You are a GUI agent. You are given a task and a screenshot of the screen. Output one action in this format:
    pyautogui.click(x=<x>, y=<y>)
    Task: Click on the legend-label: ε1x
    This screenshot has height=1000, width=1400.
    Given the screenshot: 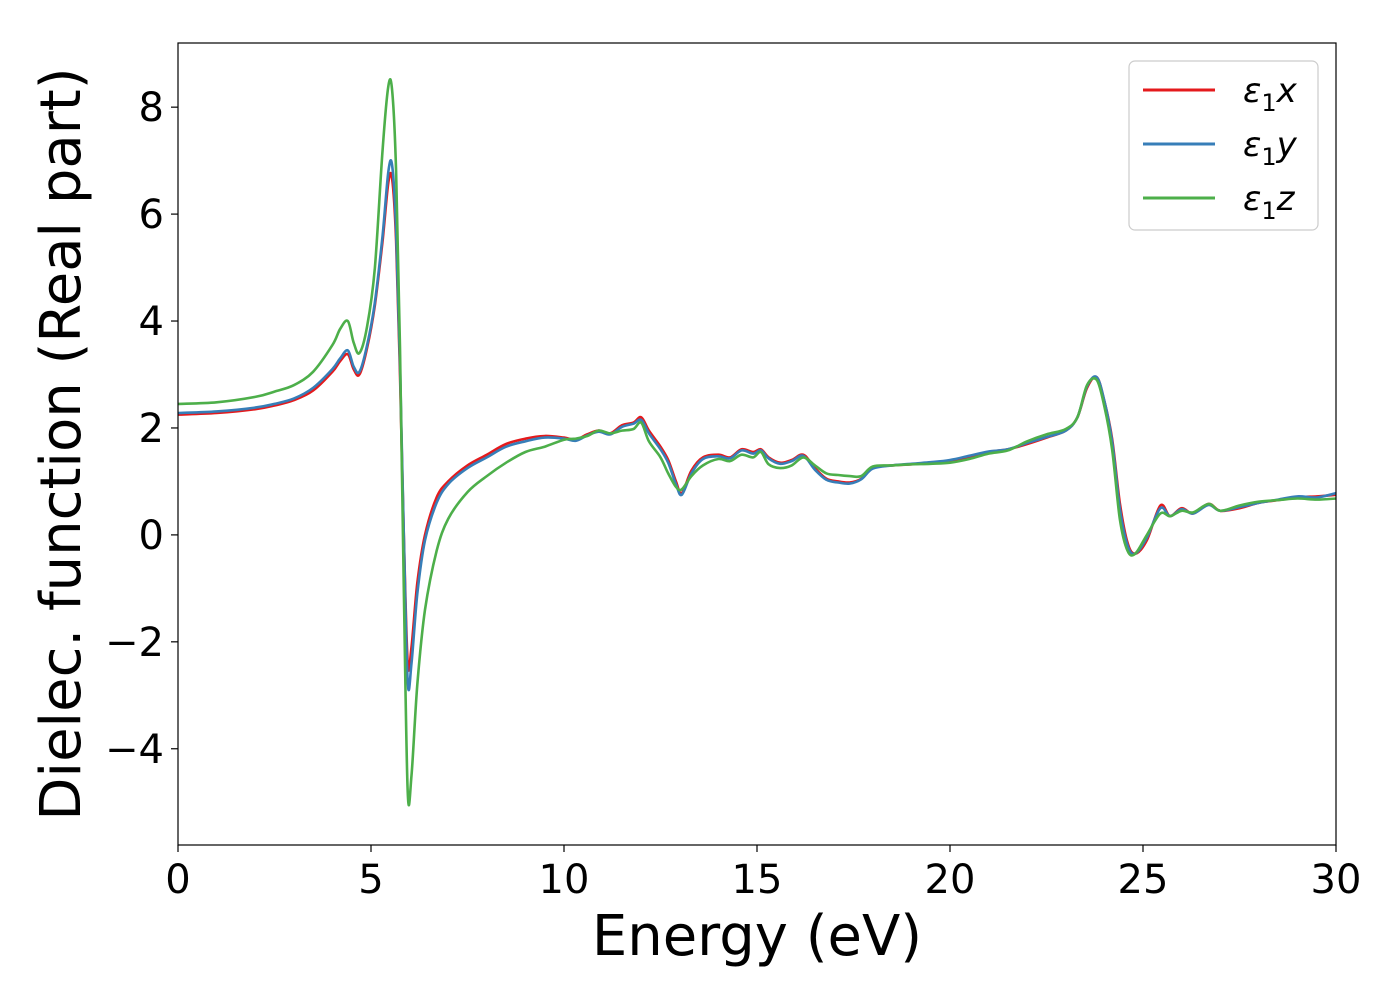 What is the action you would take?
    pyautogui.click(x=1270, y=94)
    